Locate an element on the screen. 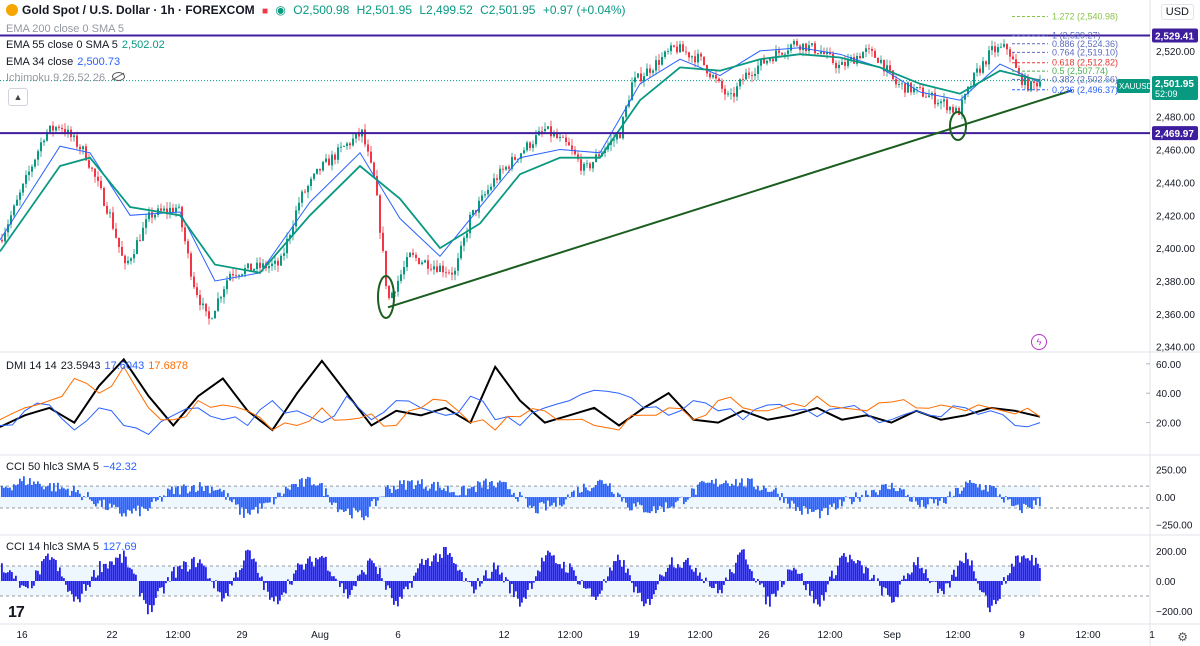 Image resolution: width=1200 pixels, height=646 pixels. ema34-legend: EMA 34 close 2,500.73 is located at coordinates (65, 62).